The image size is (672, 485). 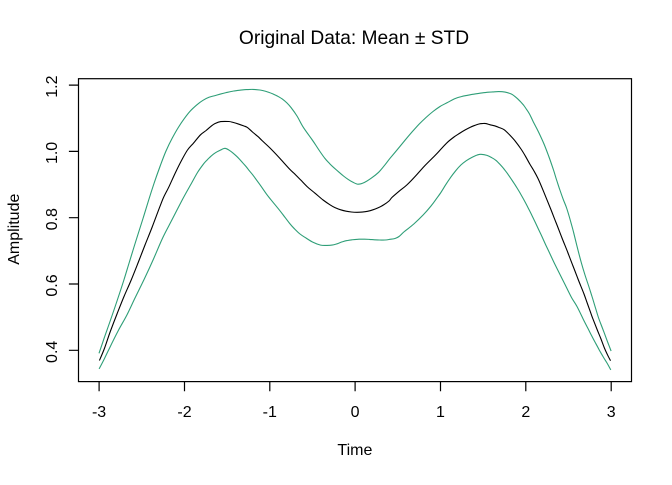 I want to click on svg-text: 3, so click(x=611, y=412).